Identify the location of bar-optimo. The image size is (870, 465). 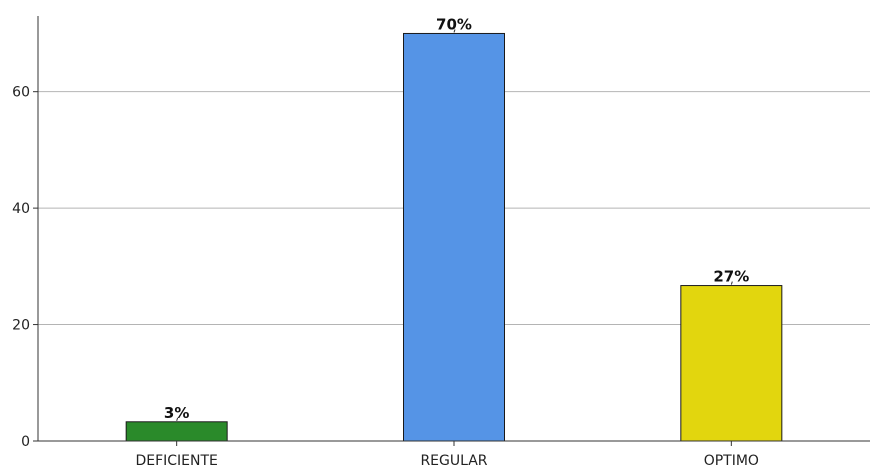
(731, 363).